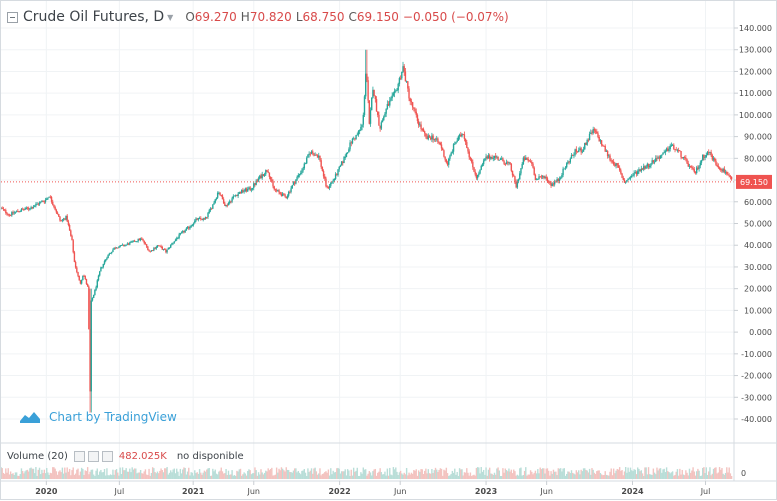  What do you see at coordinates (754, 182) in the screenshot?
I see `last-price-label: 69.150` at bounding box center [754, 182].